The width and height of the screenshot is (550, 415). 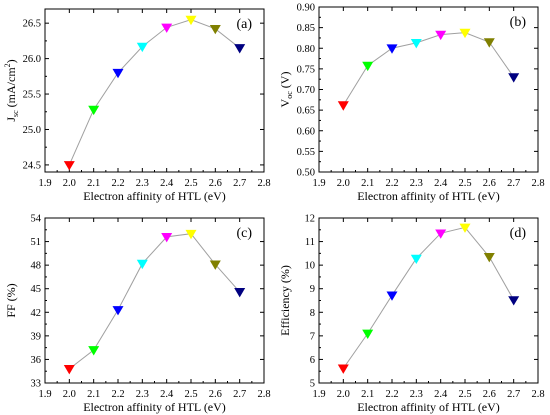 I want to click on y-tick-label: 0.75, so click(x=306, y=69).